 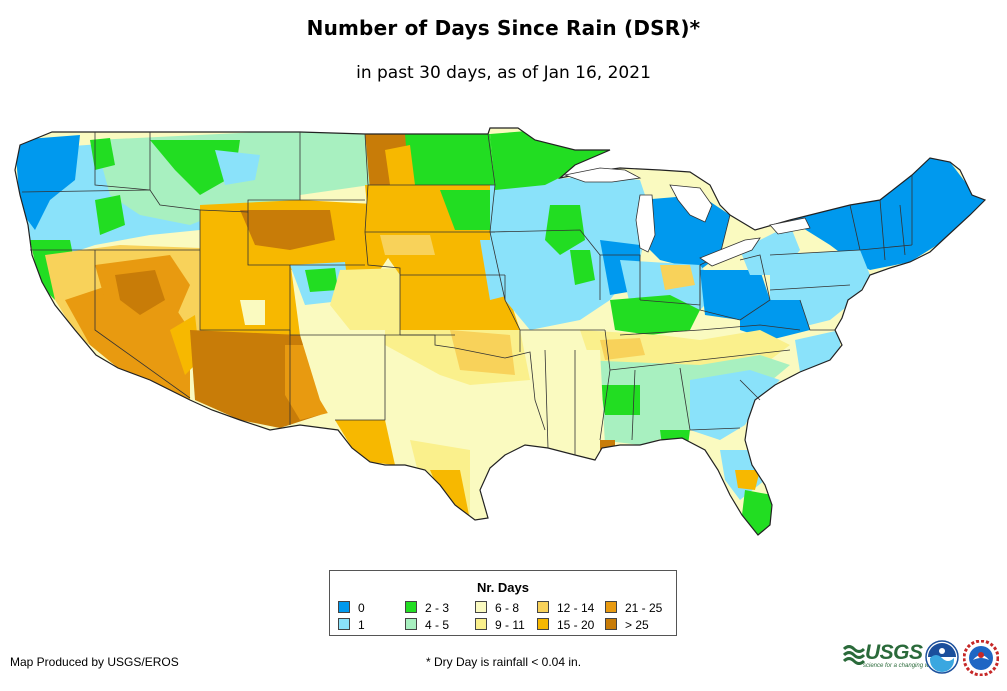 What do you see at coordinates (351, 625) in the screenshot?
I see `legend-item-1: 1` at bounding box center [351, 625].